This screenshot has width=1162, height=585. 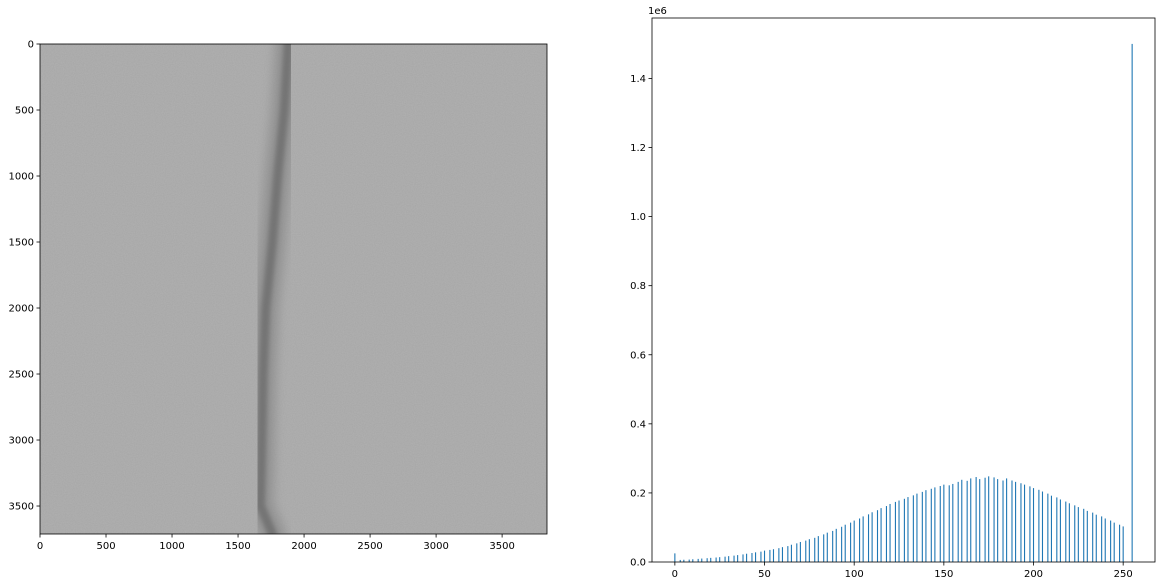 I want to click on image-x-tick-label: 3500, so click(x=501, y=546).